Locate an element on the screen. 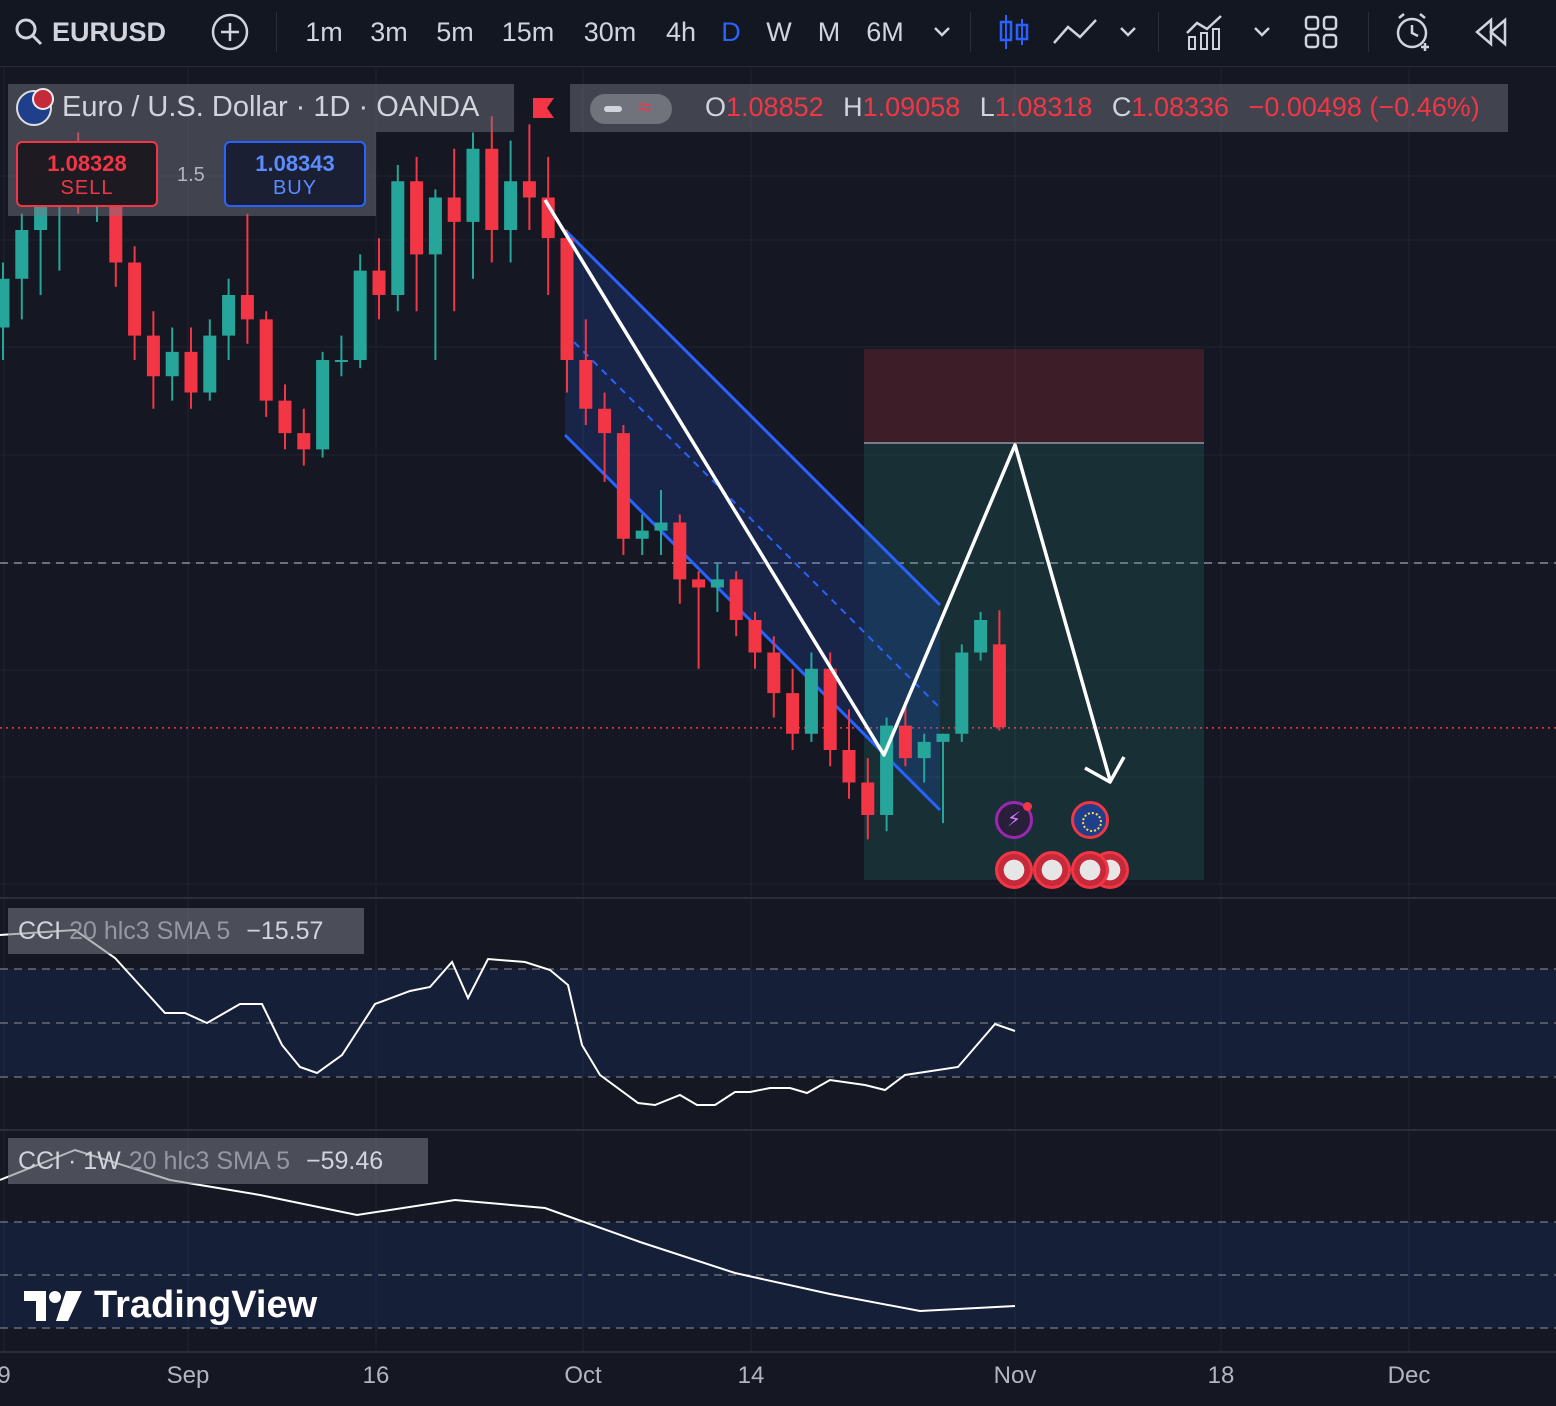 Image resolution: width=1556 pixels, height=1406 pixels. channel-midline is located at coordinates (752, 520).